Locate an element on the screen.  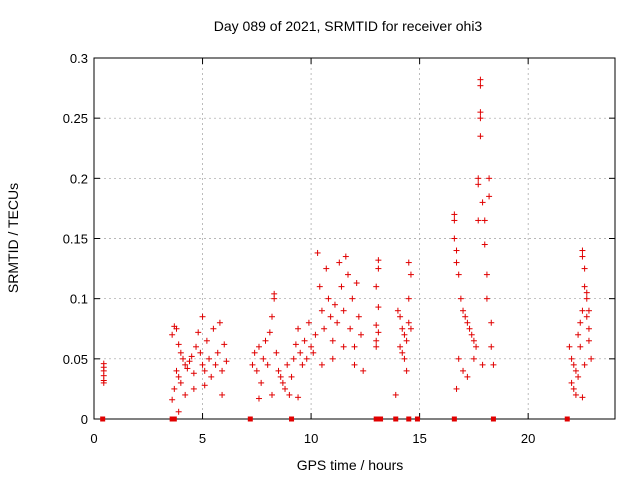
x-tick-label: 20 is located at coordinates (528, 438).